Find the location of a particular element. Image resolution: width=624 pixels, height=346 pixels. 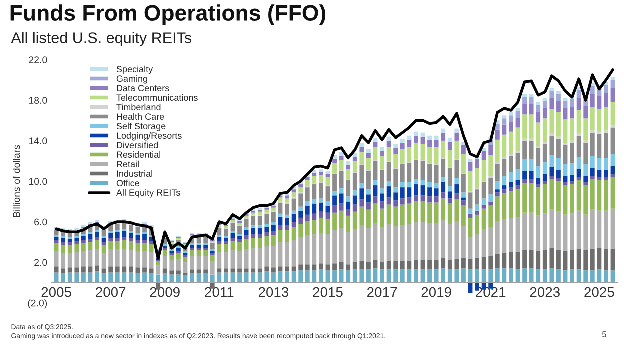

legend-label: Health Care is located at coordinates (140, 116).